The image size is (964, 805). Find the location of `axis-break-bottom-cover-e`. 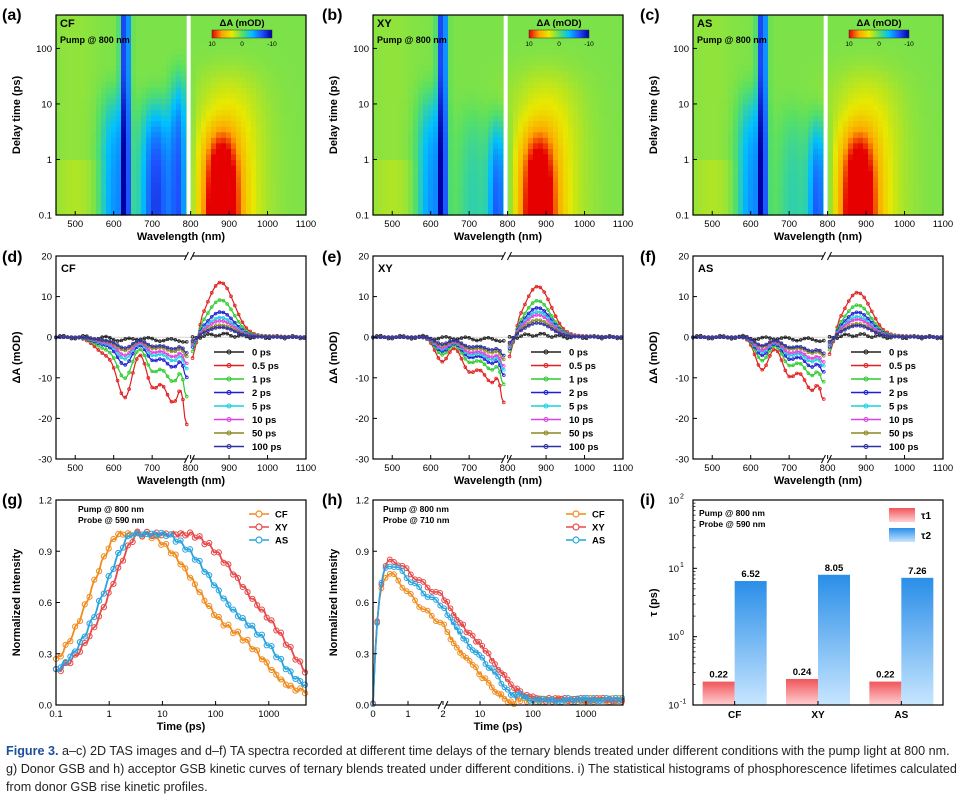

axis-break-bottom-cover-e is located at coordinates (506, 459).